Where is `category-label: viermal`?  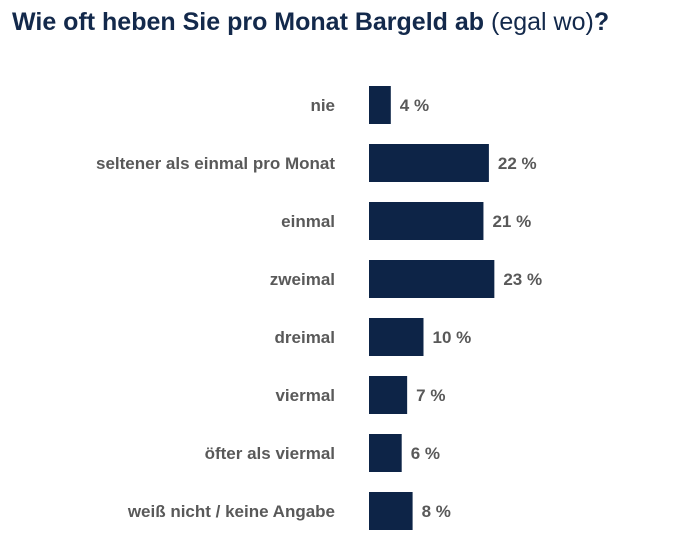 category-label: viermal is located at coordinates (305, 395).